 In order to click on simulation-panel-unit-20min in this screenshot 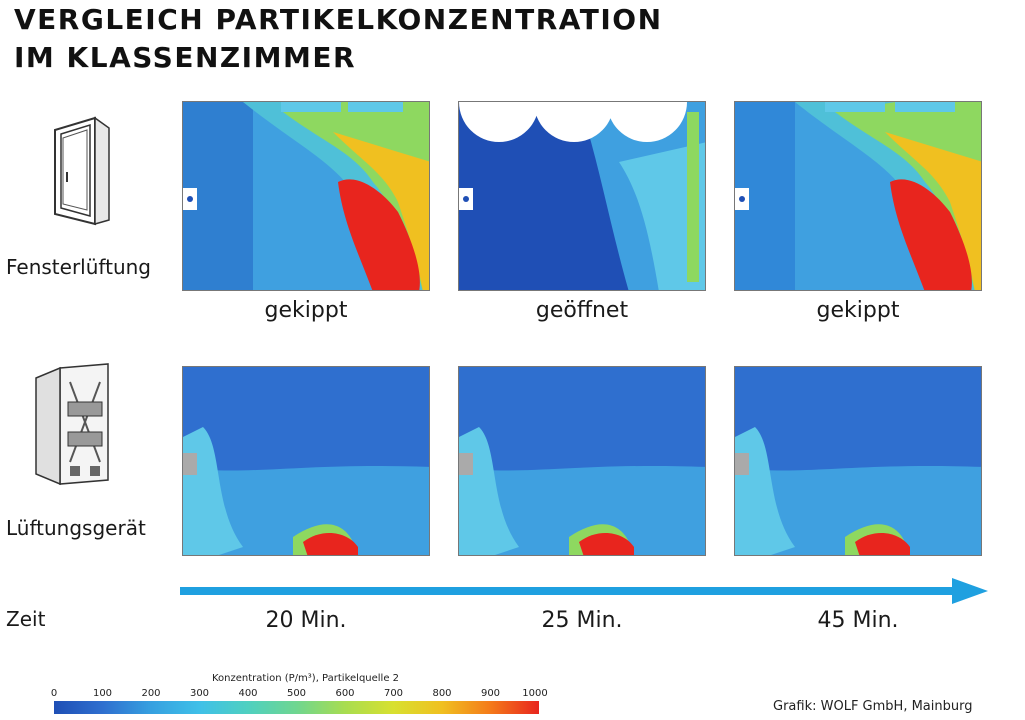, I will do `click(306, 461)`.